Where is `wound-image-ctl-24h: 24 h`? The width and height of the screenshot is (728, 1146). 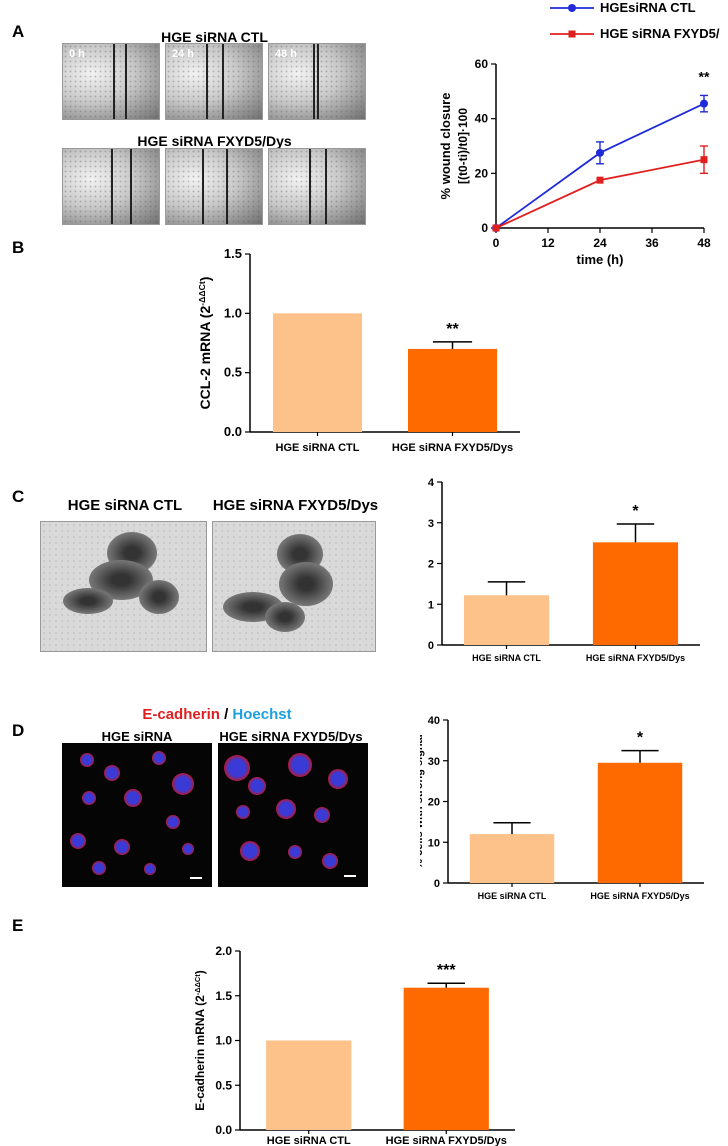
wound-image-ctl-24h: 24 h is located at coordinates (214, 81).